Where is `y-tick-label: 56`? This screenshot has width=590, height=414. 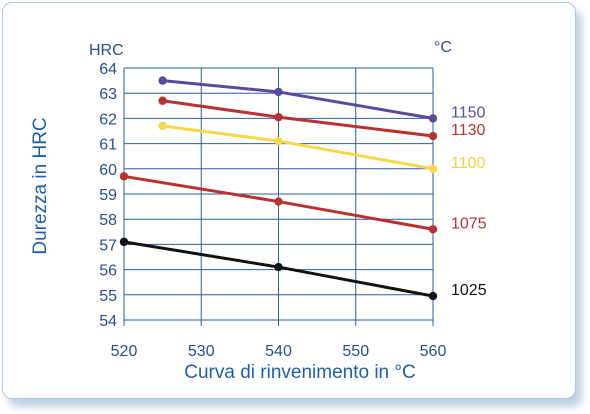 y-tick-label: 56 is located at coordinates (108, 271).